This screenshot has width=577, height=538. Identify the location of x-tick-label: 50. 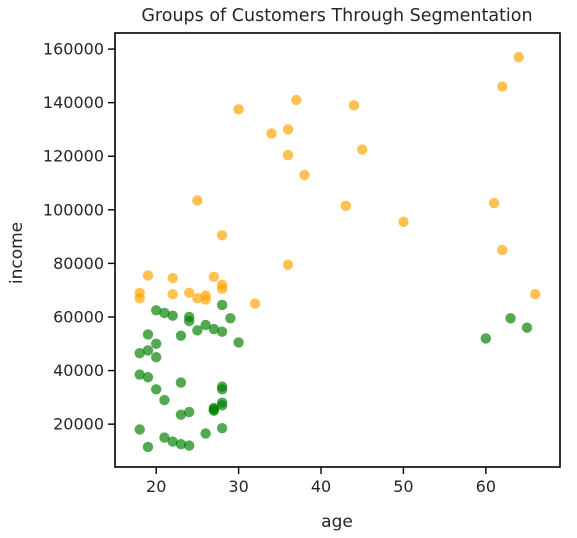
(403, 486).